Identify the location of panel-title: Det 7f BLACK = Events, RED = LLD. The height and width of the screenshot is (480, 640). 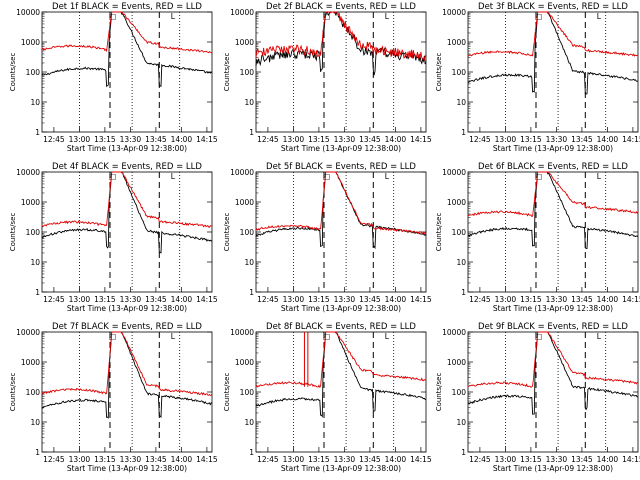
(127, 327).